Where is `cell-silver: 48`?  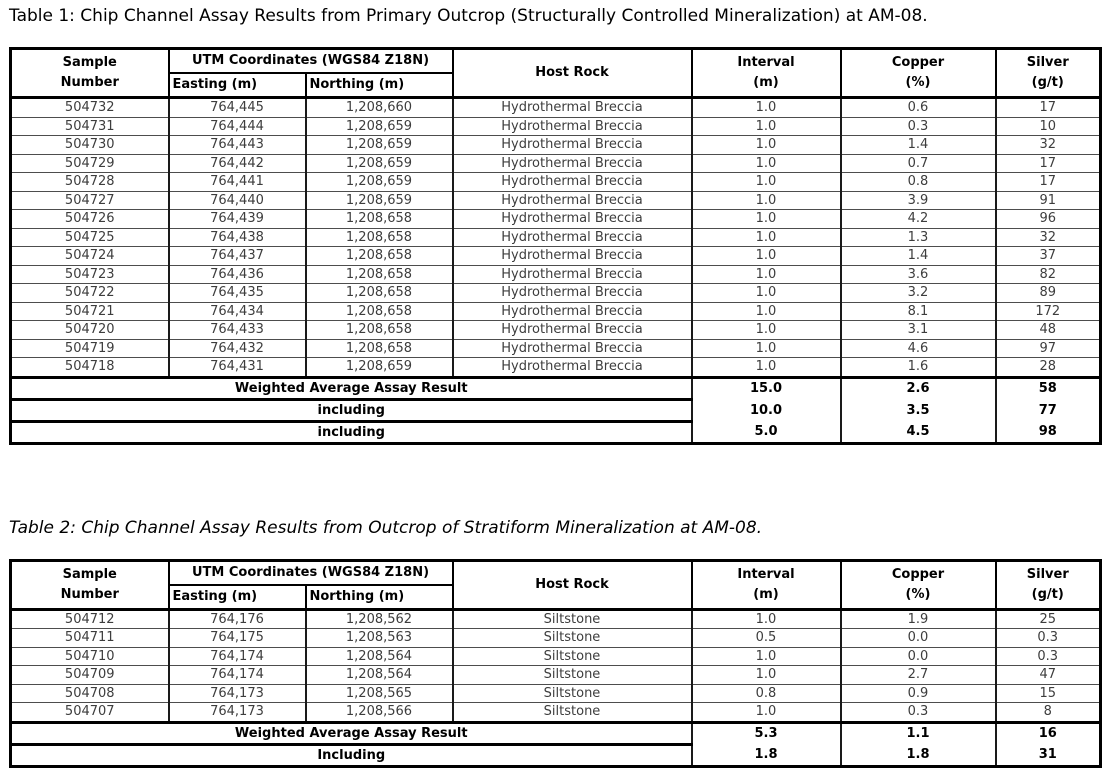 cell-silver: 48 is located at coordinates (1048, 330).